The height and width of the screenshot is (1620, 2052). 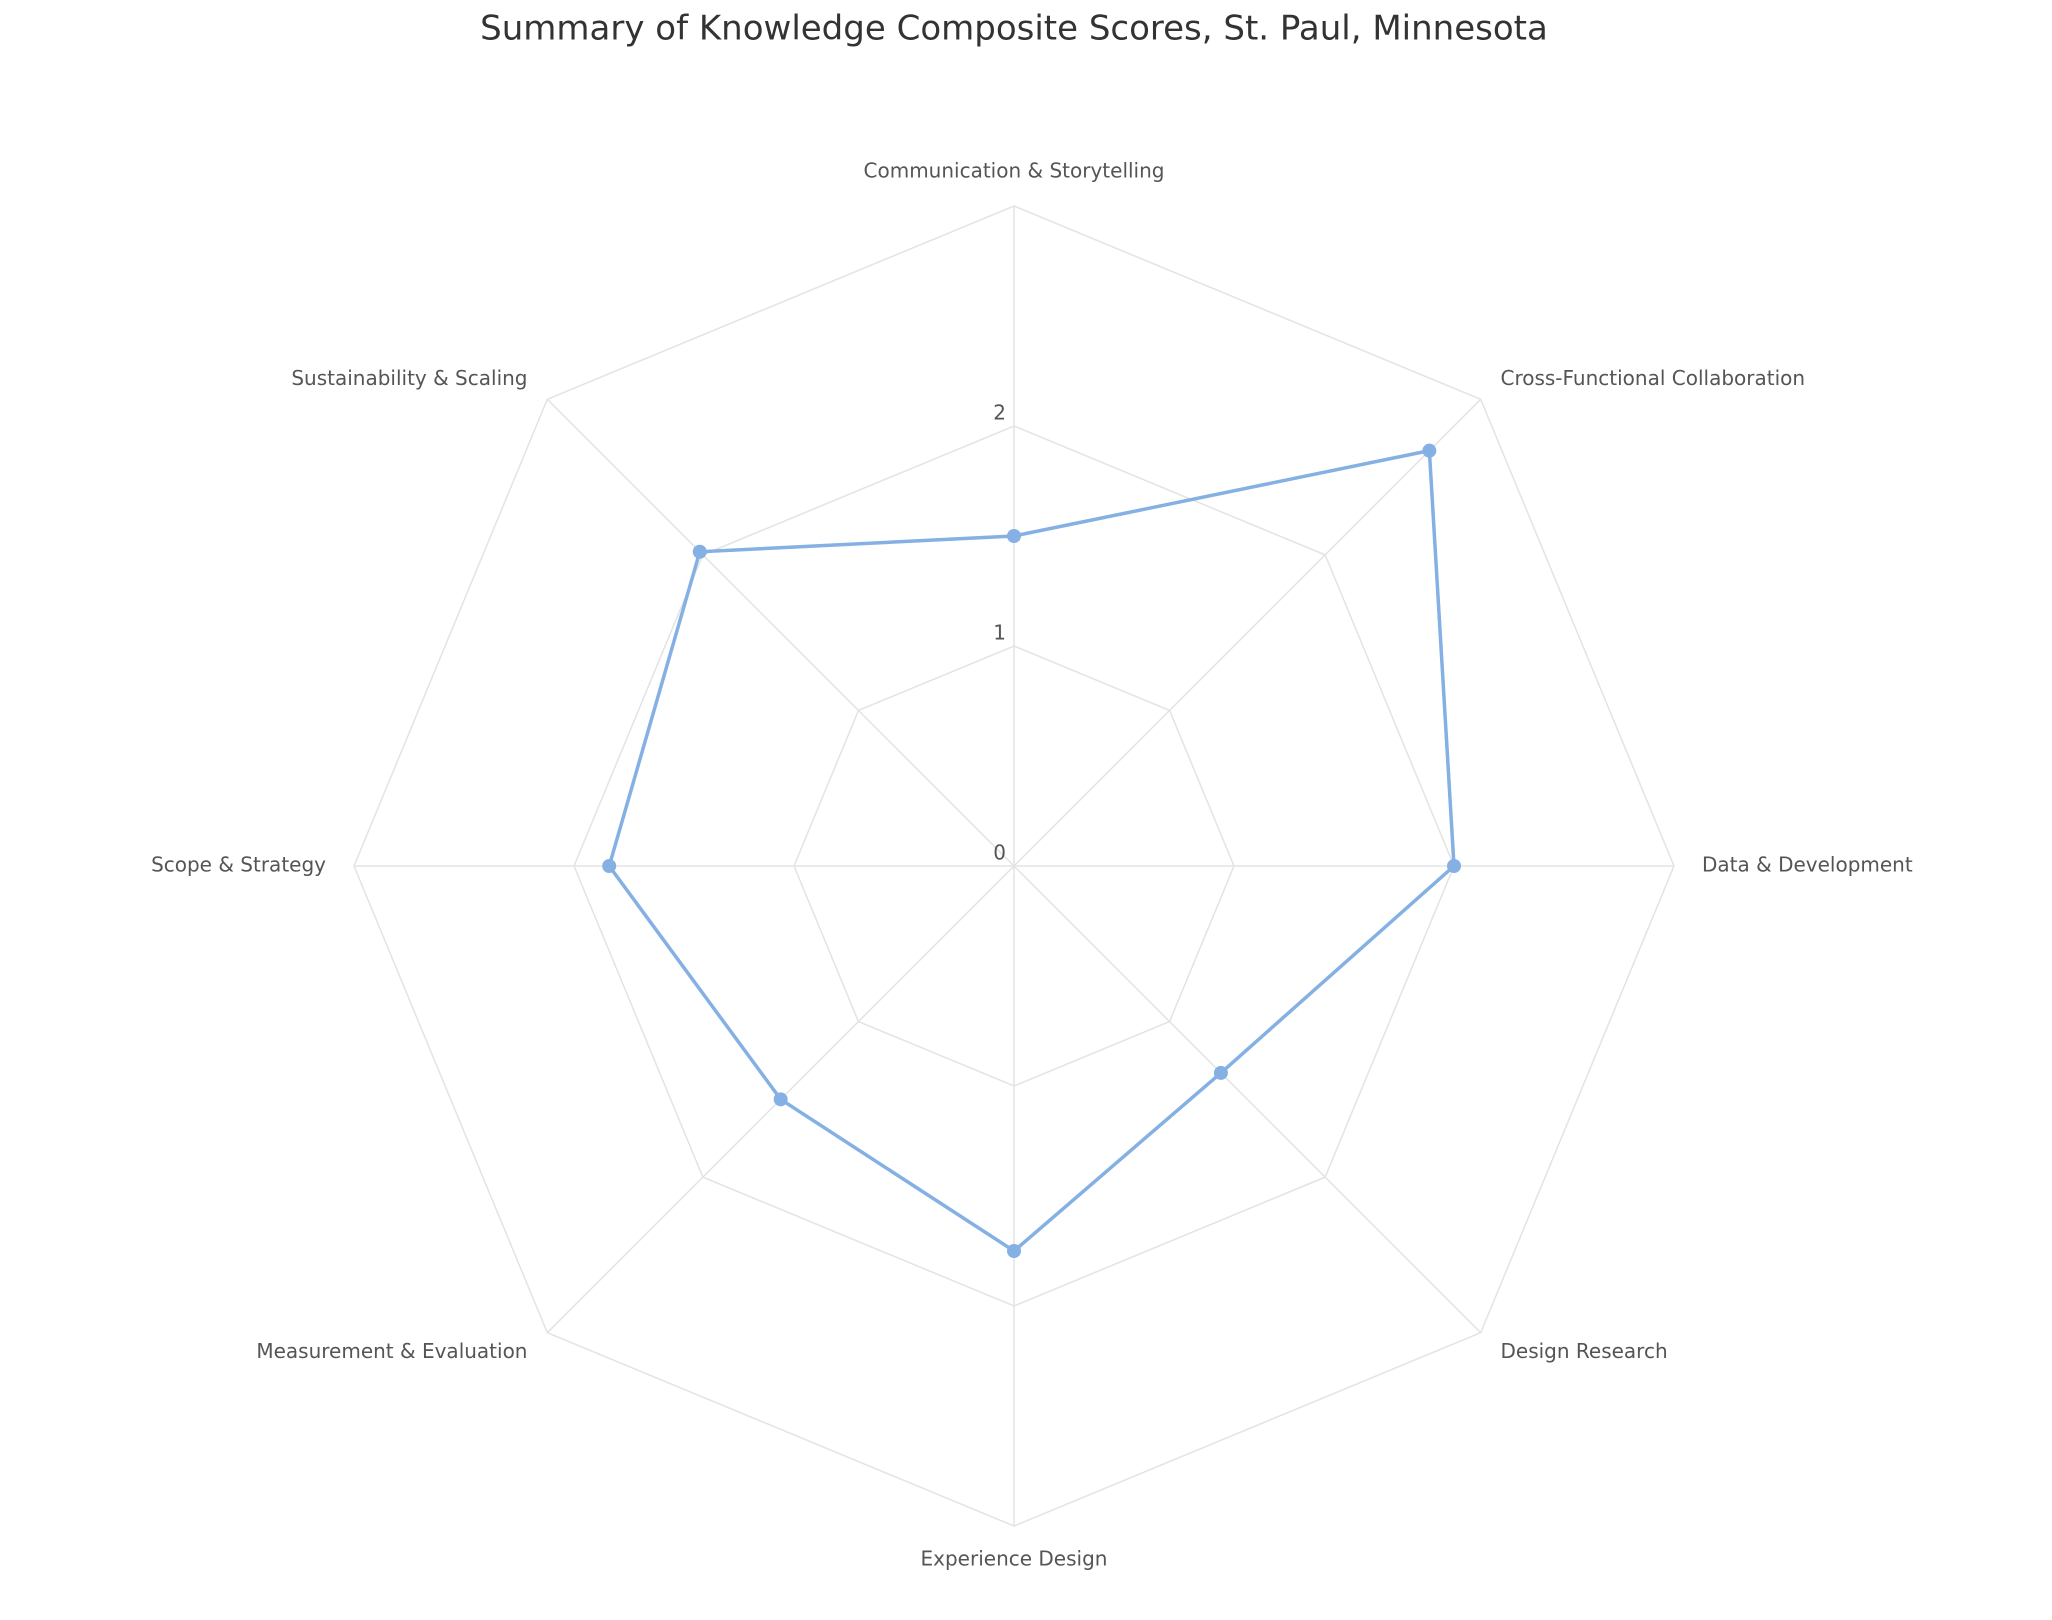 What do you see at coordinates (999, 413) in the screenshot?
I see `r-tick-label: 2` at bounding box center [999, 413].